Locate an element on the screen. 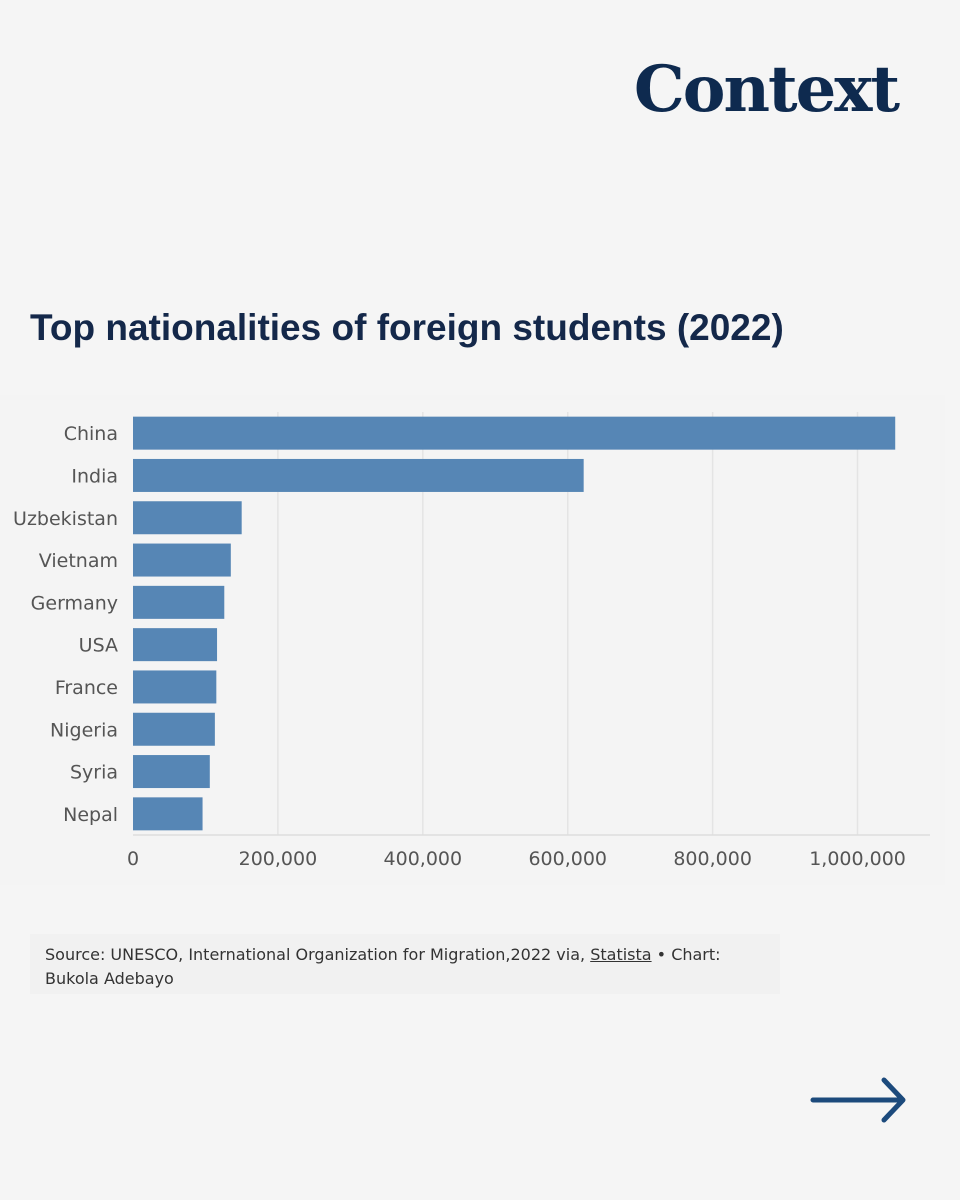 The width and height of the screenshot is (960, 1200). category-label: Germany is located at coordinates (74, 603).